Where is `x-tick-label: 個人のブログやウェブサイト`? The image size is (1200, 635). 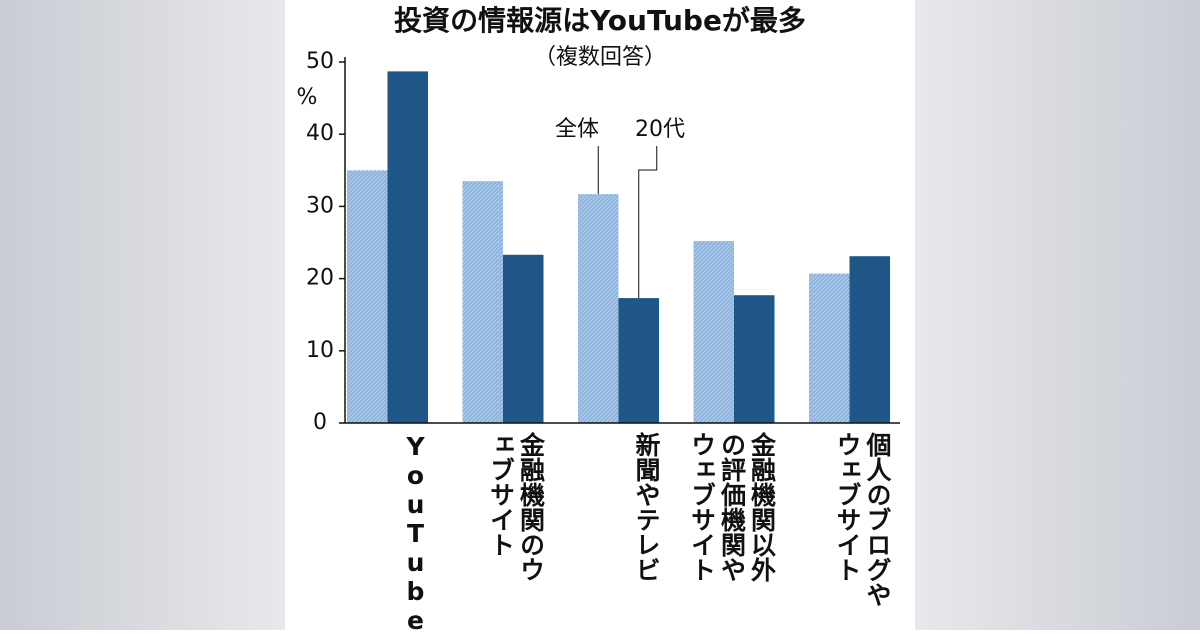
x-tick-label: 個人のブログやウェブサイト is located at coordinates (862, 519).